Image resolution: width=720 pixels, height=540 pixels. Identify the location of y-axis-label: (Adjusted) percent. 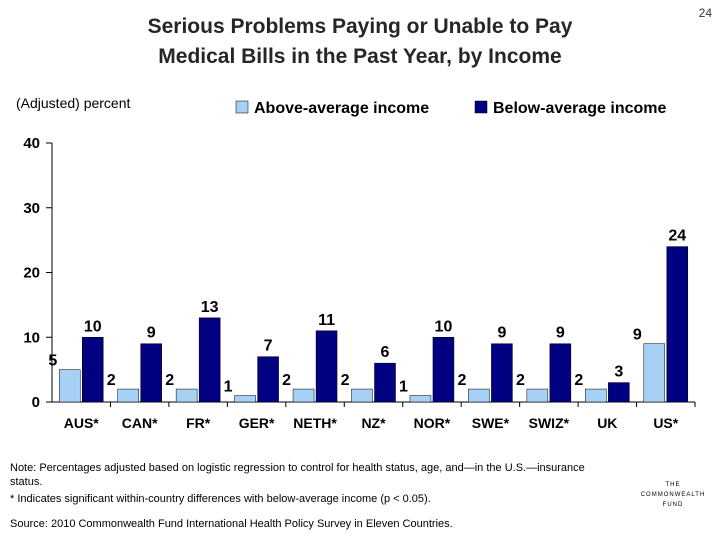
(73, 103).